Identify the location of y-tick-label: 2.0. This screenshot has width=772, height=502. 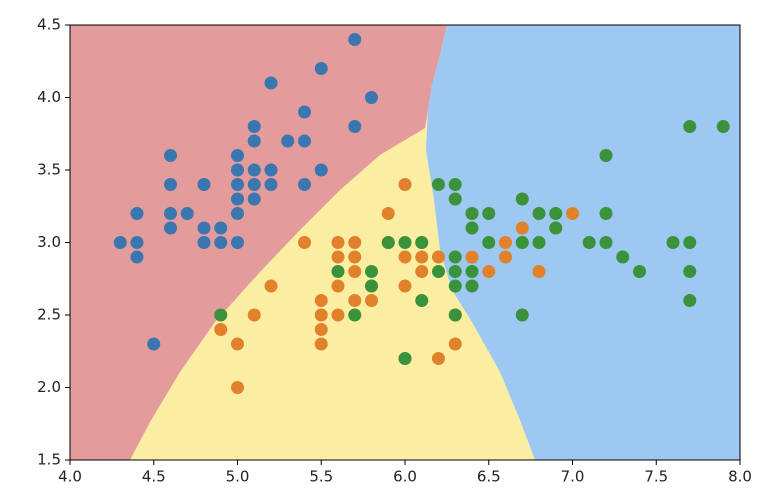
(49, 387).